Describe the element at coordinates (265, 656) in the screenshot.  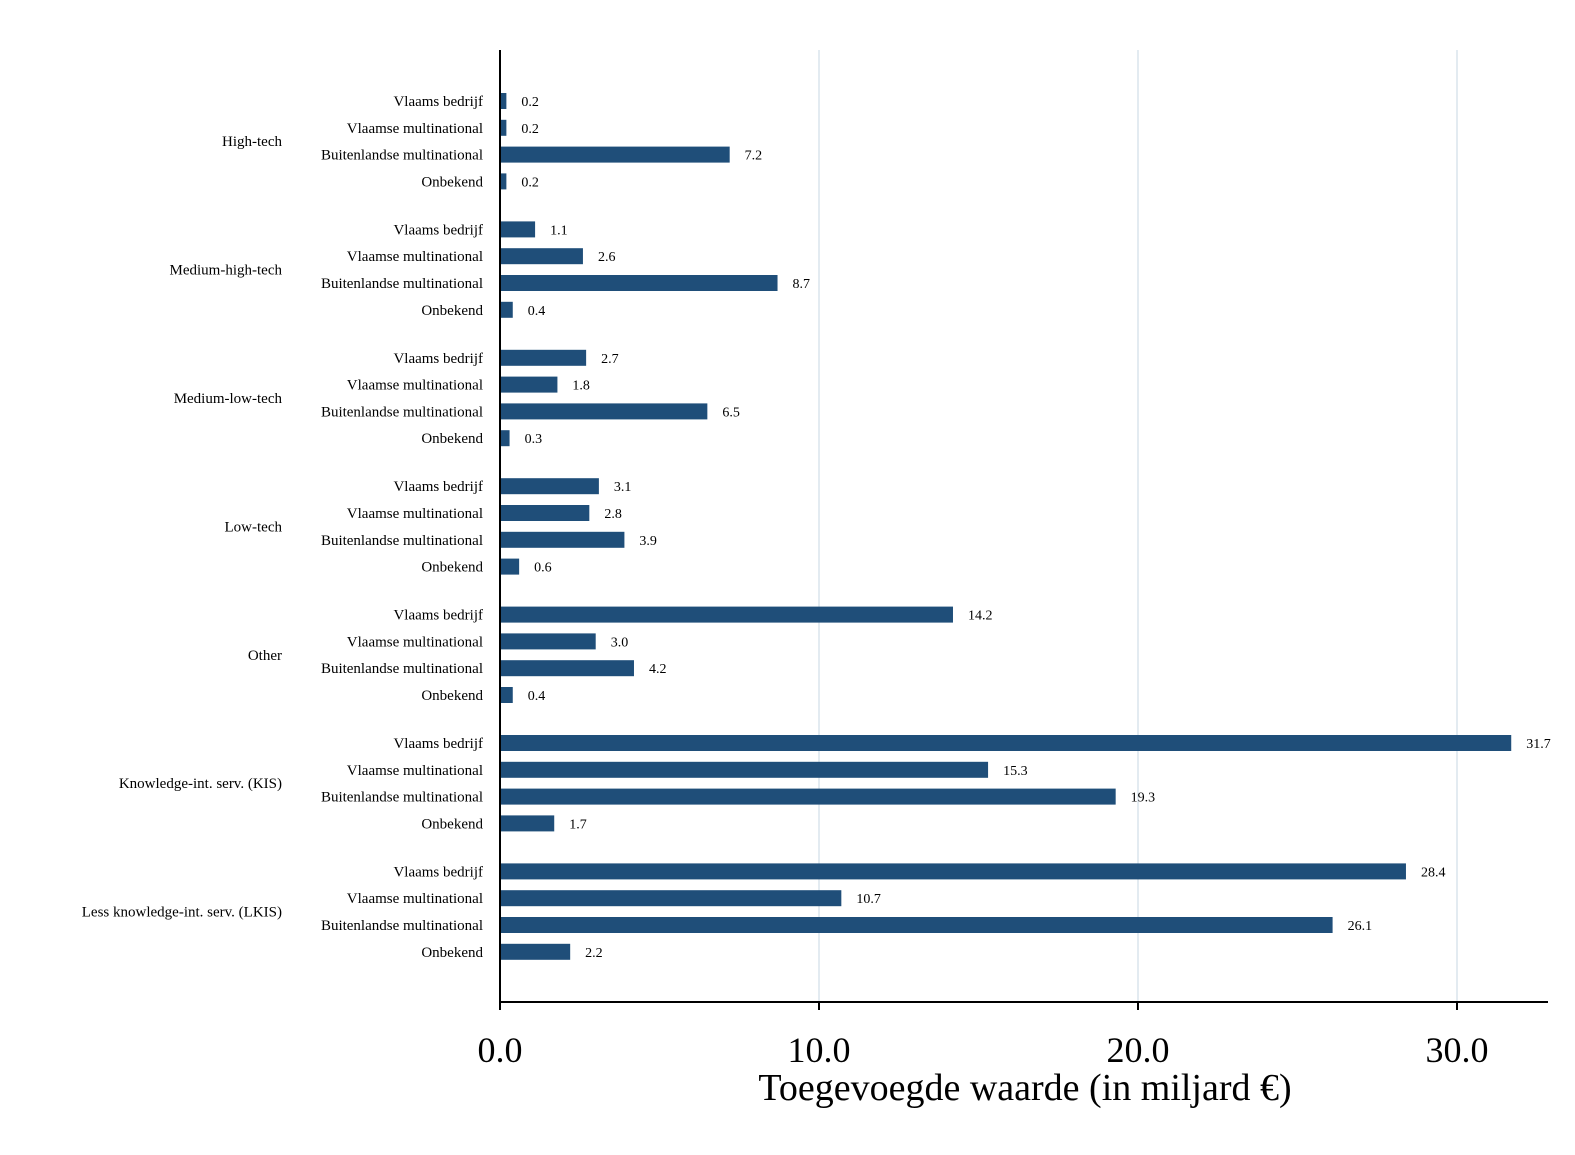
I see `group-label: Other` at that location.